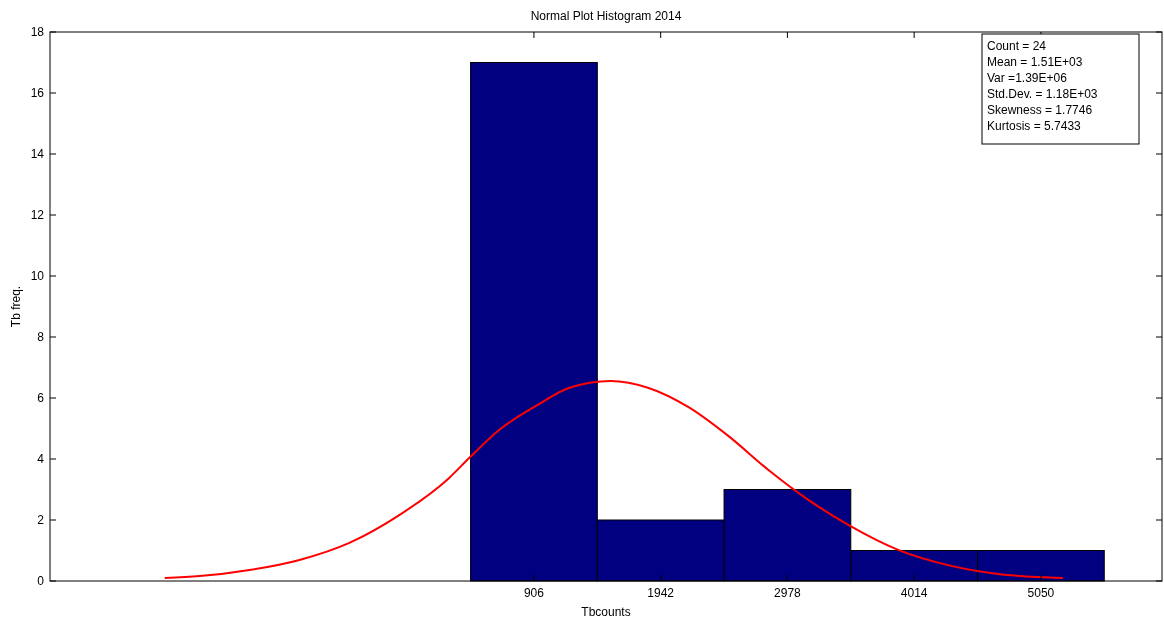 The height and width of the screenshot is (623, 1164). What do you see at coordinates (41, 581) in the screenshot?
I see `y-tick-label: 0` at bounding box center [41, 581].